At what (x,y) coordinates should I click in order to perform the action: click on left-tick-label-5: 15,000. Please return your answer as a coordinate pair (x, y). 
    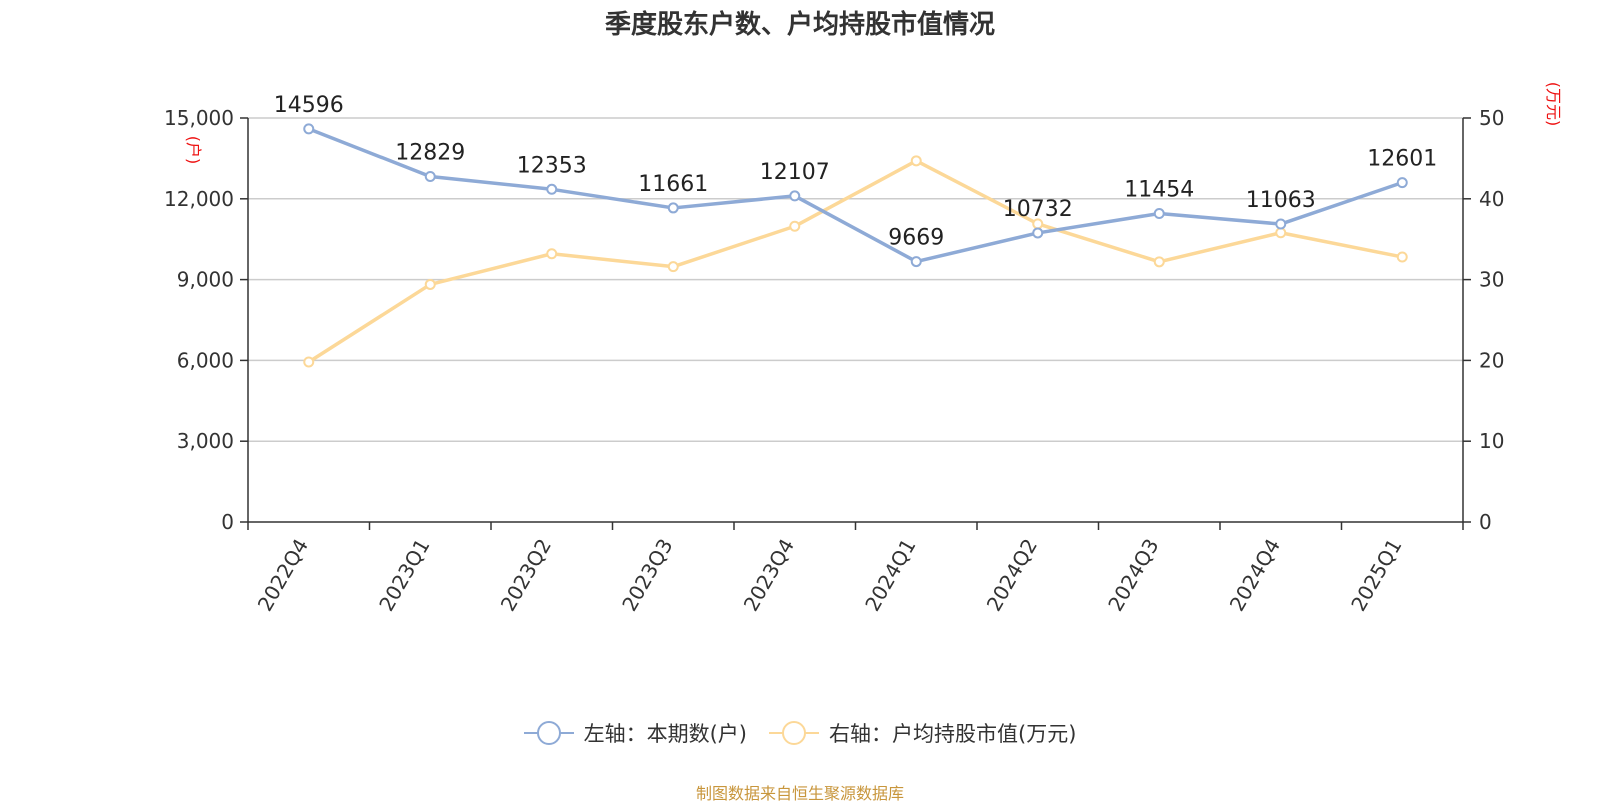
    Looking at the image, I should click on (199, 118).